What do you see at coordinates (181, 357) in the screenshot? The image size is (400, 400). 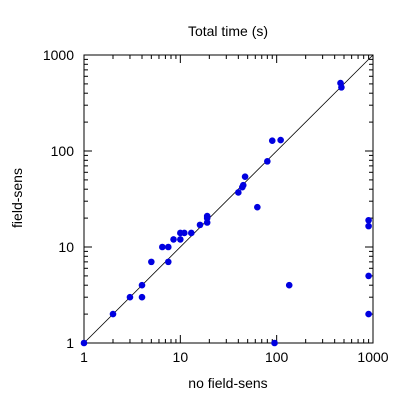 I see `x-tick-label: 10` at bounding box center [181, 357].